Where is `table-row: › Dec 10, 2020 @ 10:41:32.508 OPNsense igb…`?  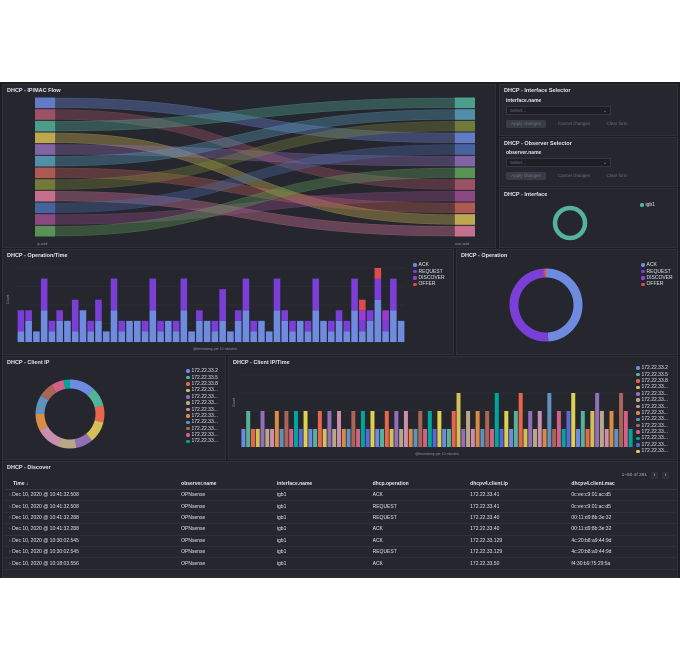
table-row: › Dec 10, 2020 @ 10:41:32.508 OPNsense igb… is located at coordinates (341, 506).